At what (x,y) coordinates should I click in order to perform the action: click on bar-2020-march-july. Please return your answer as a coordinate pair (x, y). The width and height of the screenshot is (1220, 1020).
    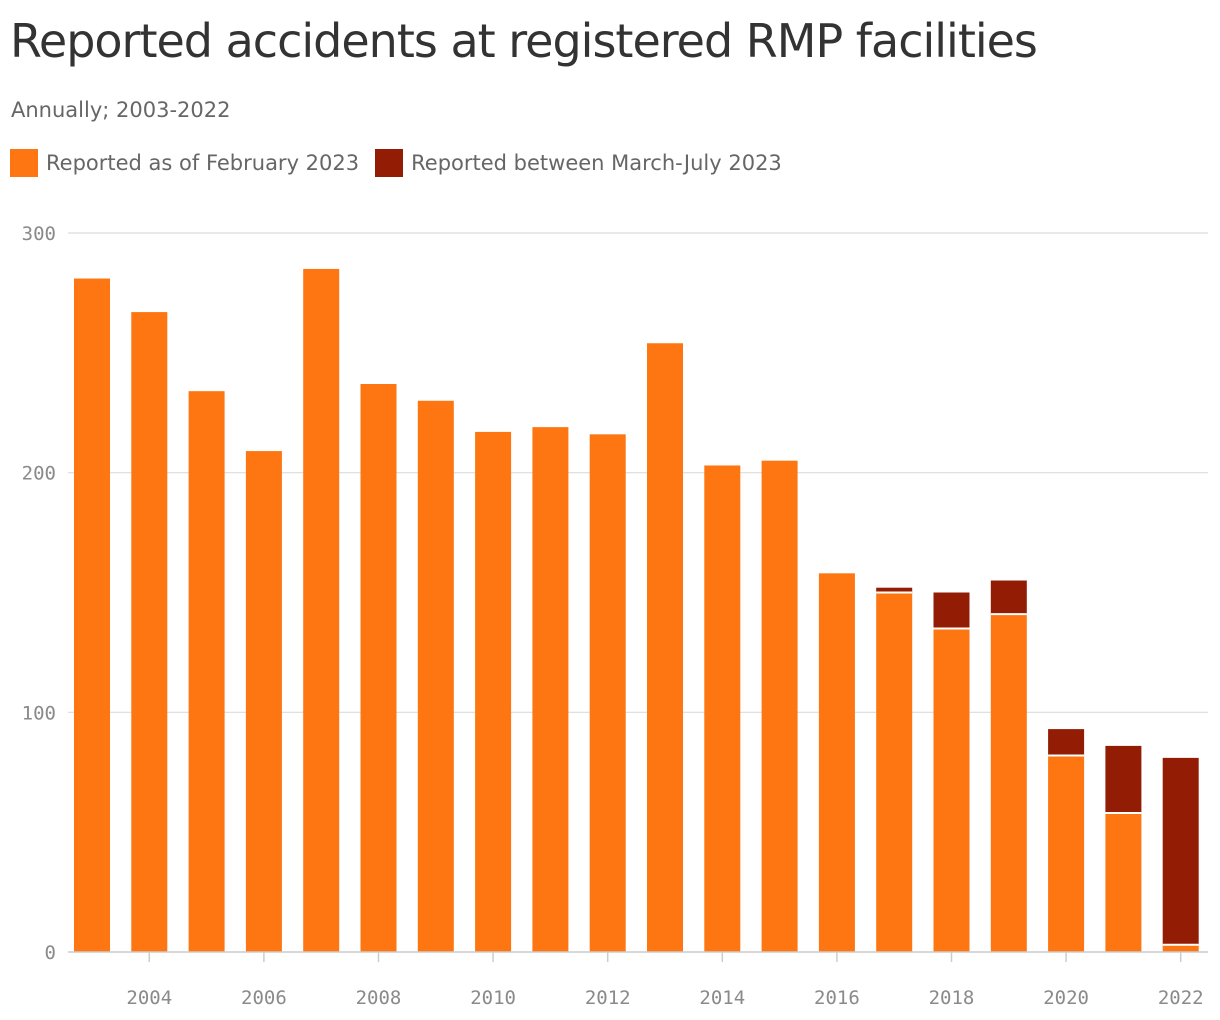
    Looking at the image, I should click on (1066, 742).